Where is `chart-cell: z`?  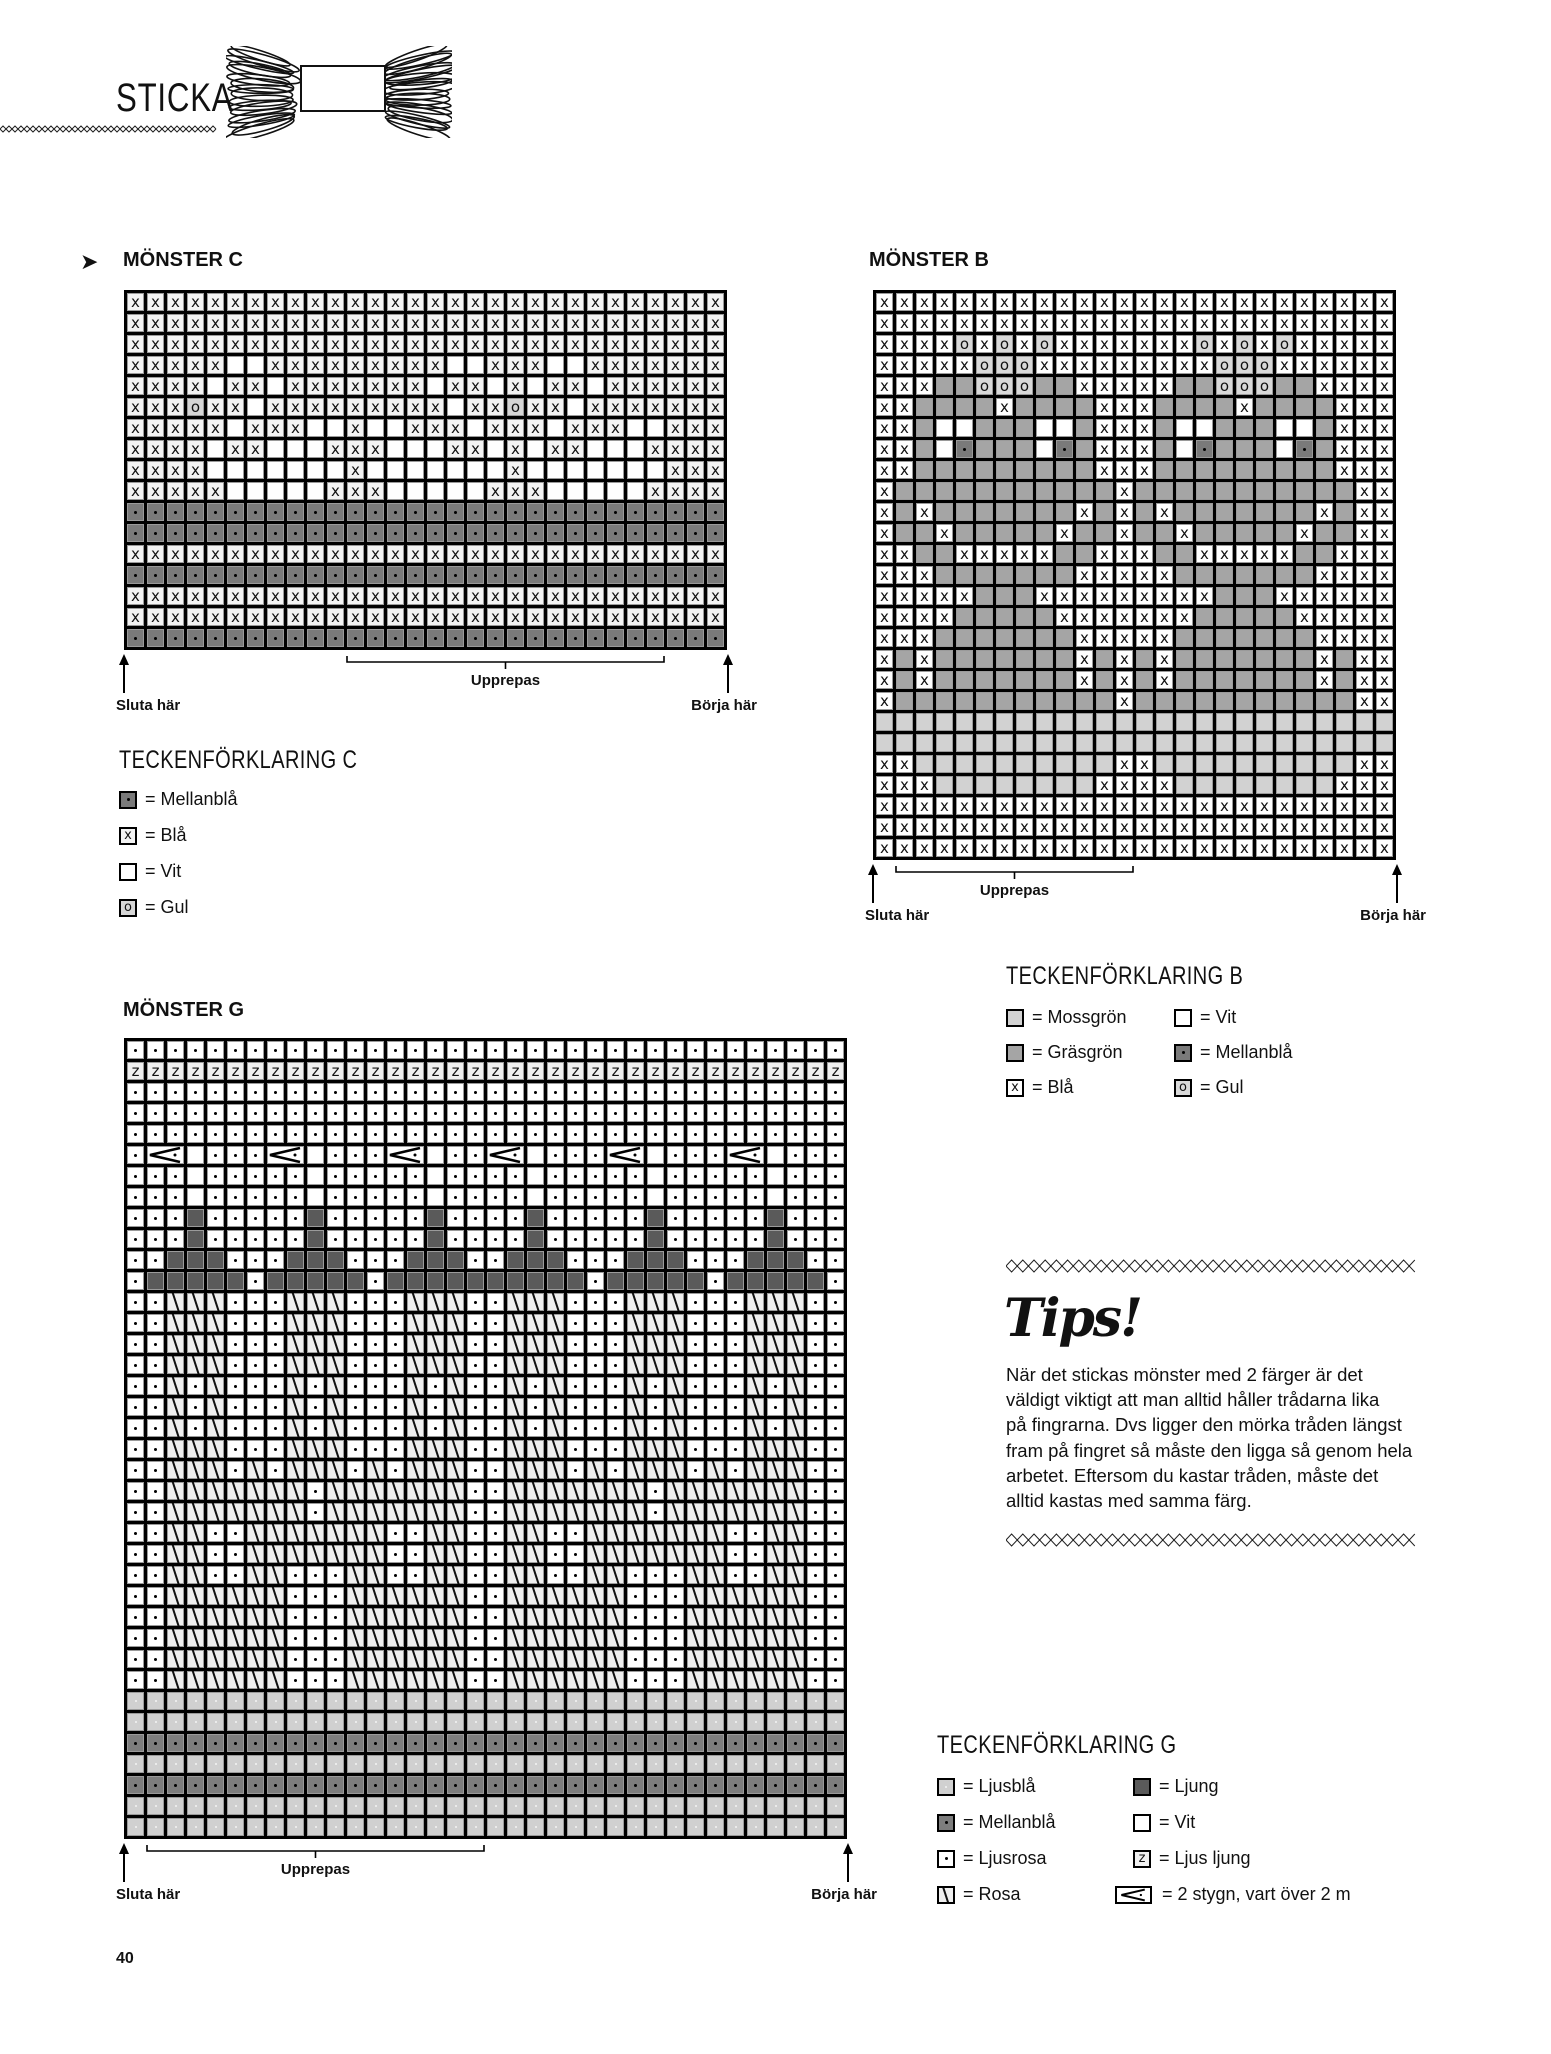 chart-cell: z is located at coordinates (455, 1071).